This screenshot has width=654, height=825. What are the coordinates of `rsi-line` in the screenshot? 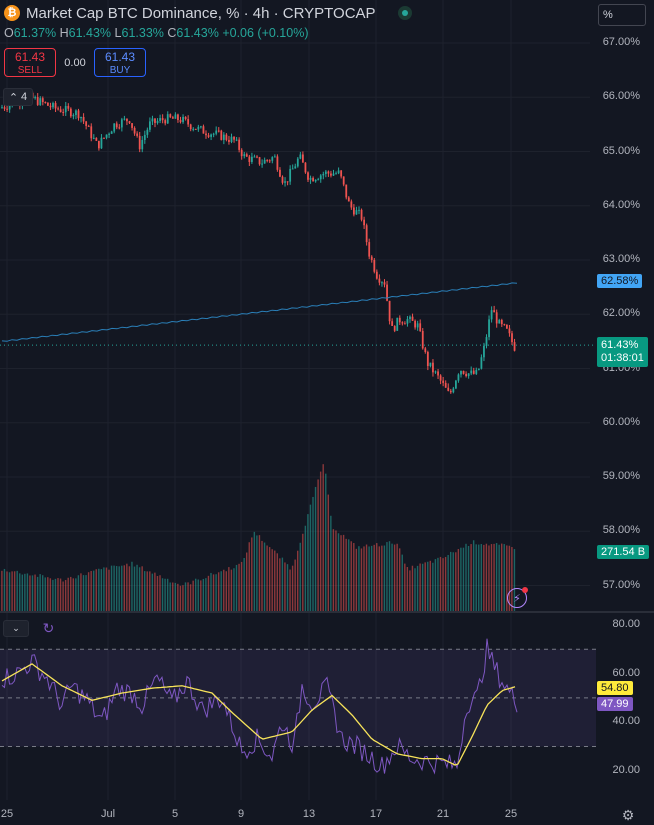 It's located at (259, 706).